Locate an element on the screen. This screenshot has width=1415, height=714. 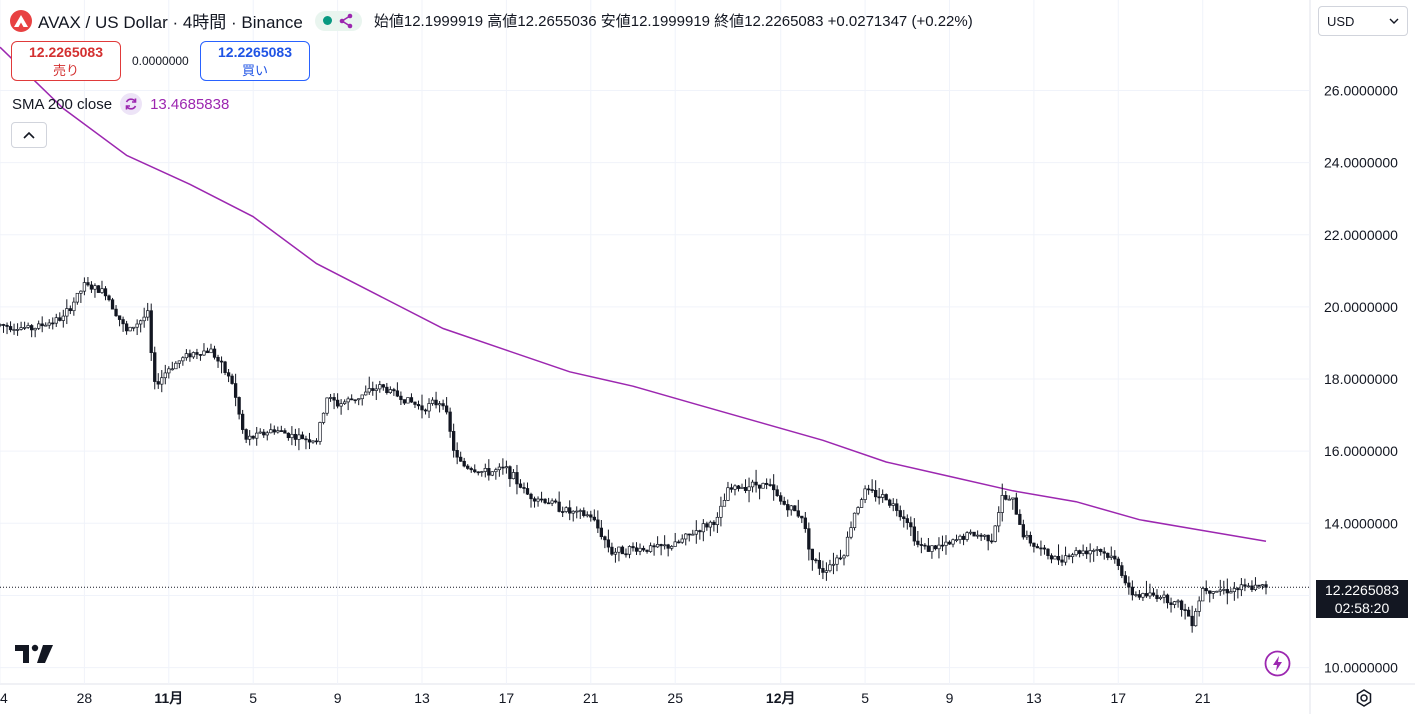
refresh-icon is located at coordinates (131, 104).